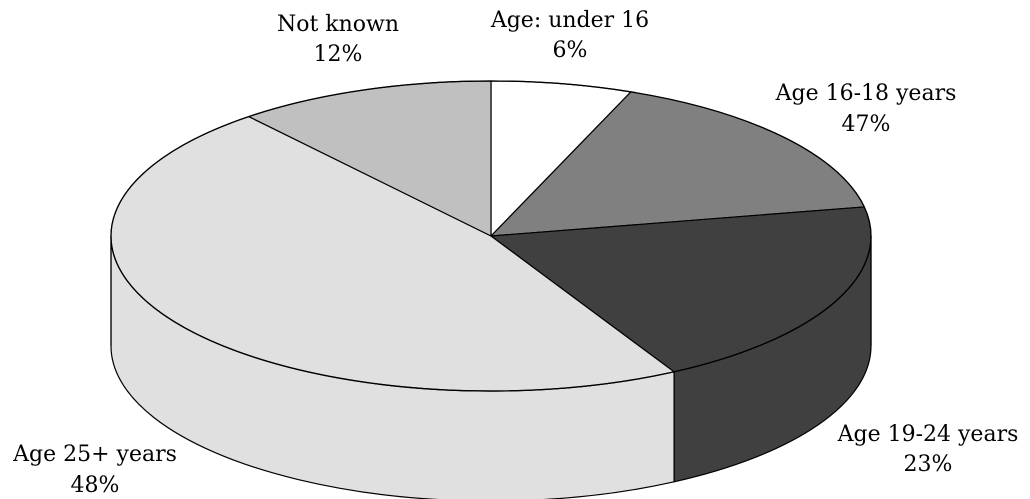 The height and width of the screenshot is (499, 1030). I want to click on slice-percent-5: 12%, so click(338, 54).